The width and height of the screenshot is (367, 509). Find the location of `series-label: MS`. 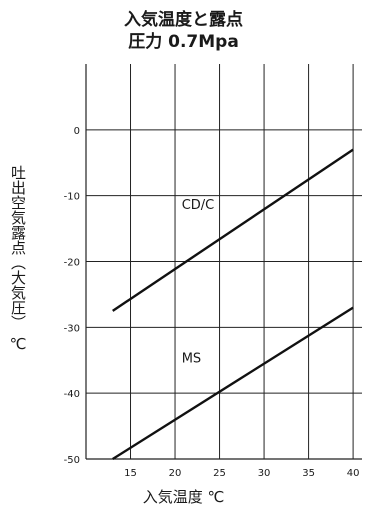

series-label: MS is located at coordinates (191, 358).